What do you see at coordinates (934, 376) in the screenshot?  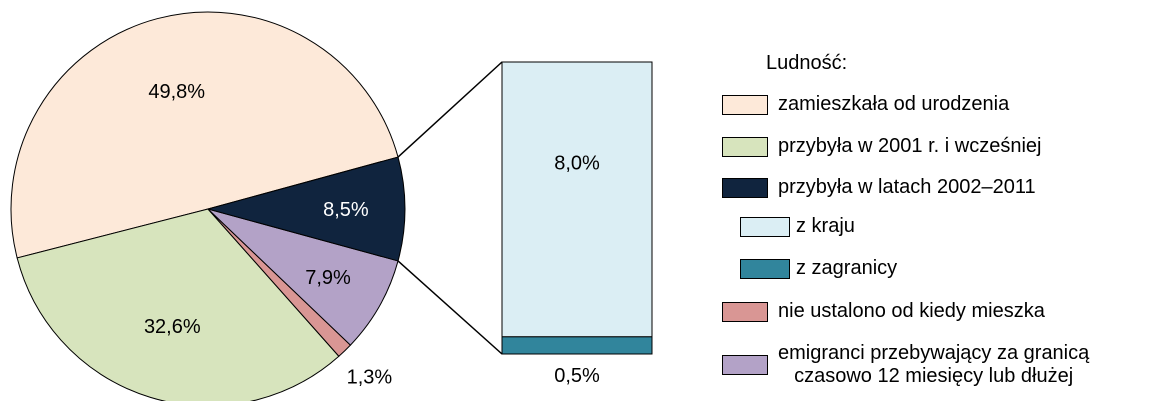 I see `legend-label-line2: czasowo 12 miesięcy lub dłużej` at bounding box center [934, 376].